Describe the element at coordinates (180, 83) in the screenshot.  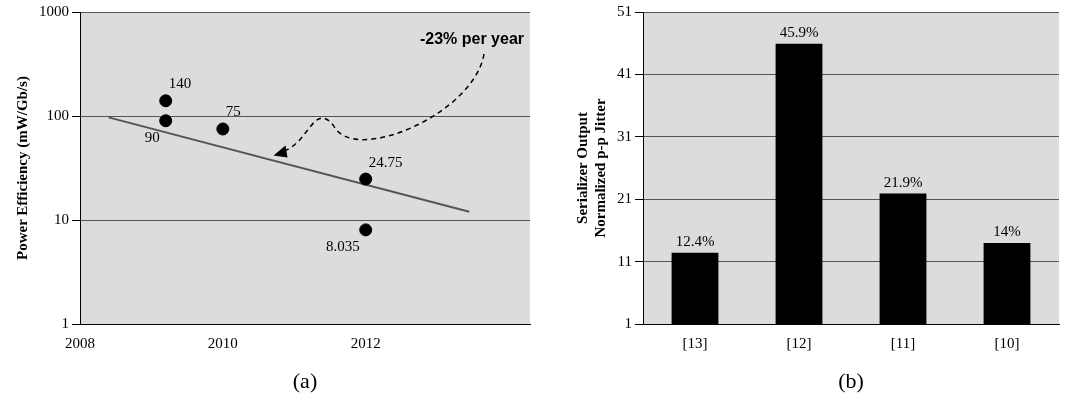
I see `data-label: 140` at that location.